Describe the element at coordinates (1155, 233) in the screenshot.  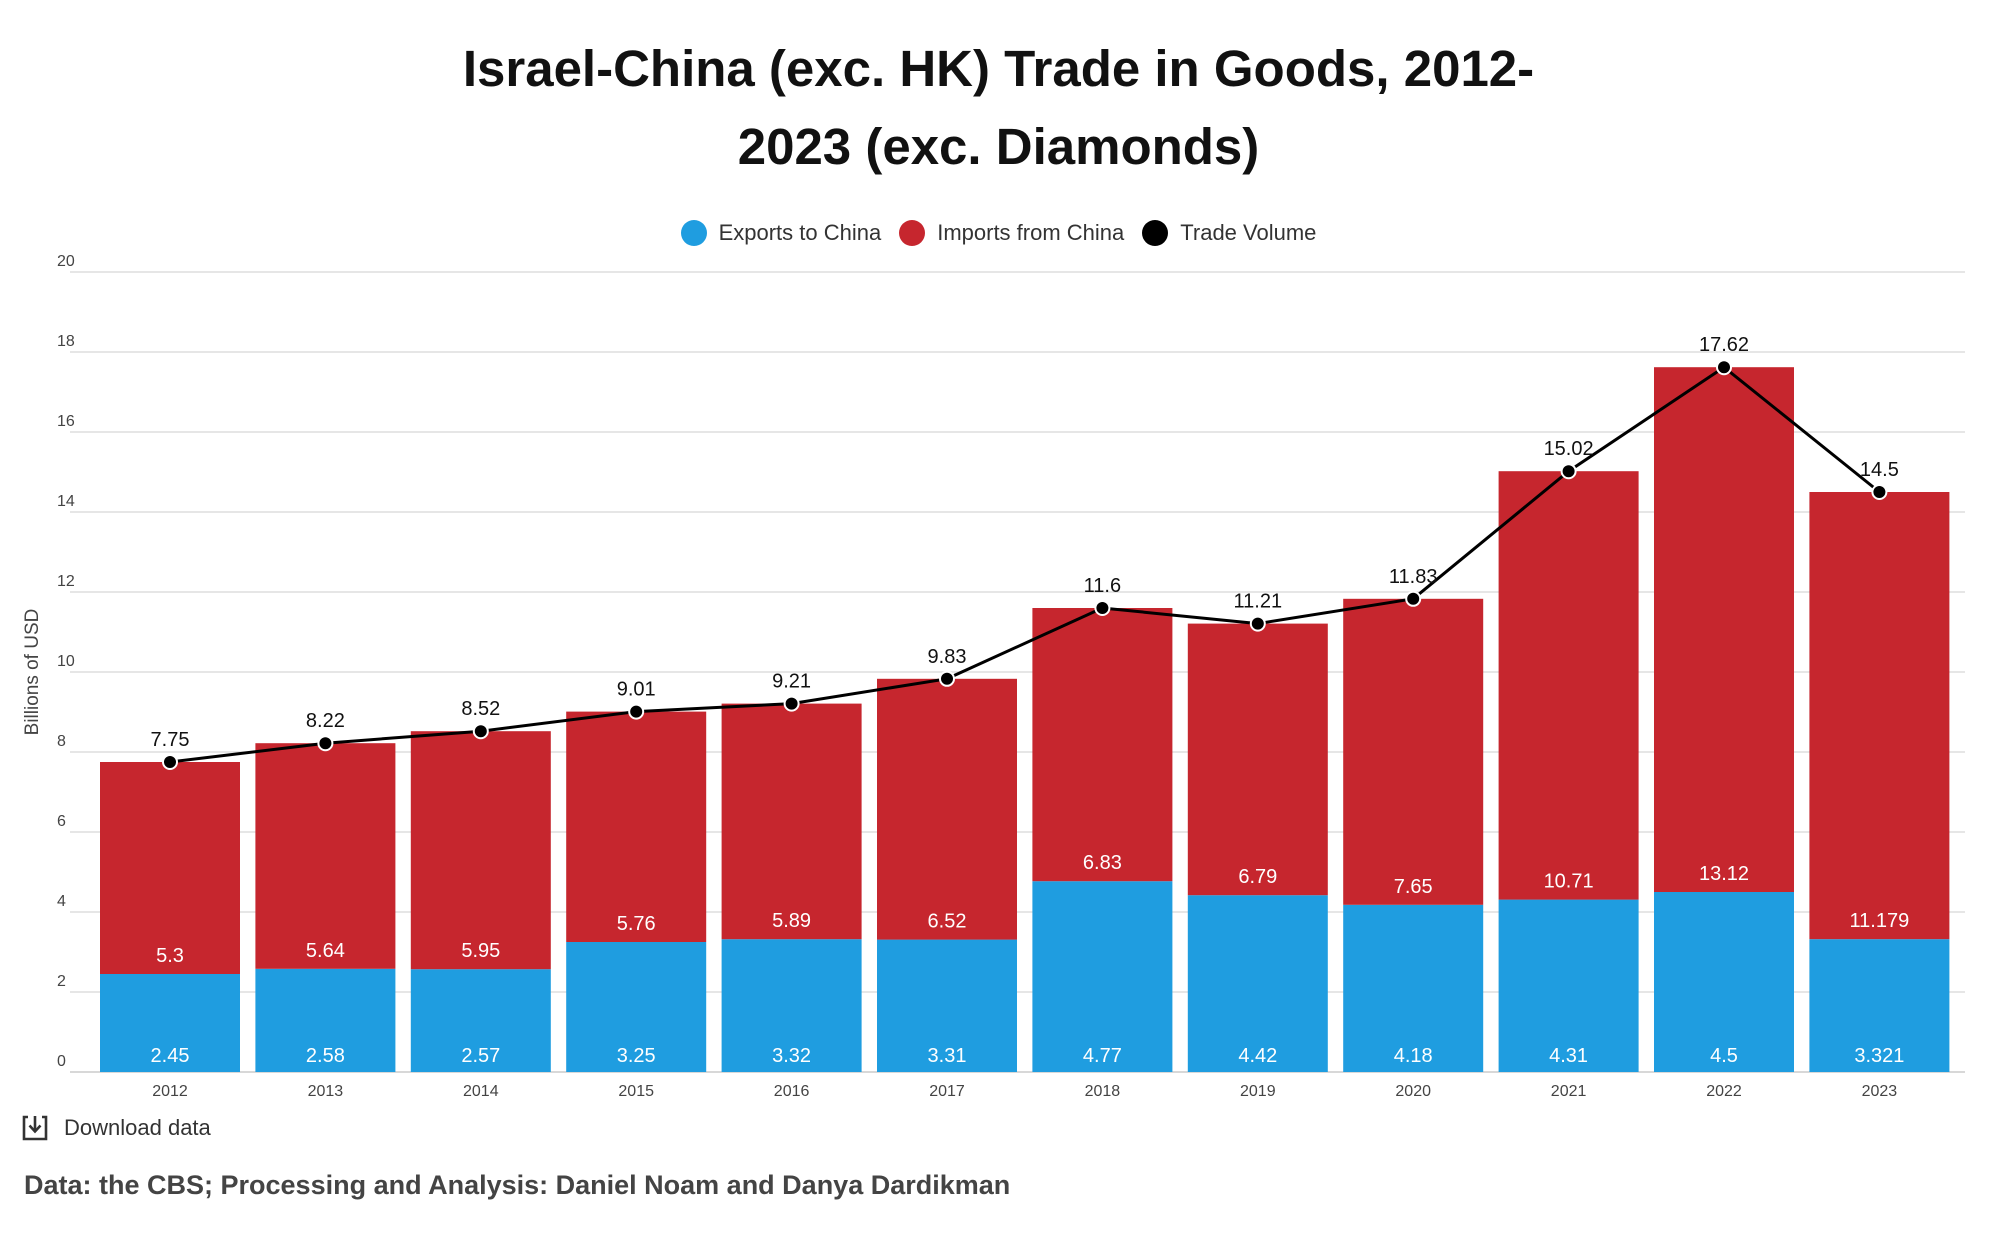
I see `legend-dot-trade-volume` at that location.